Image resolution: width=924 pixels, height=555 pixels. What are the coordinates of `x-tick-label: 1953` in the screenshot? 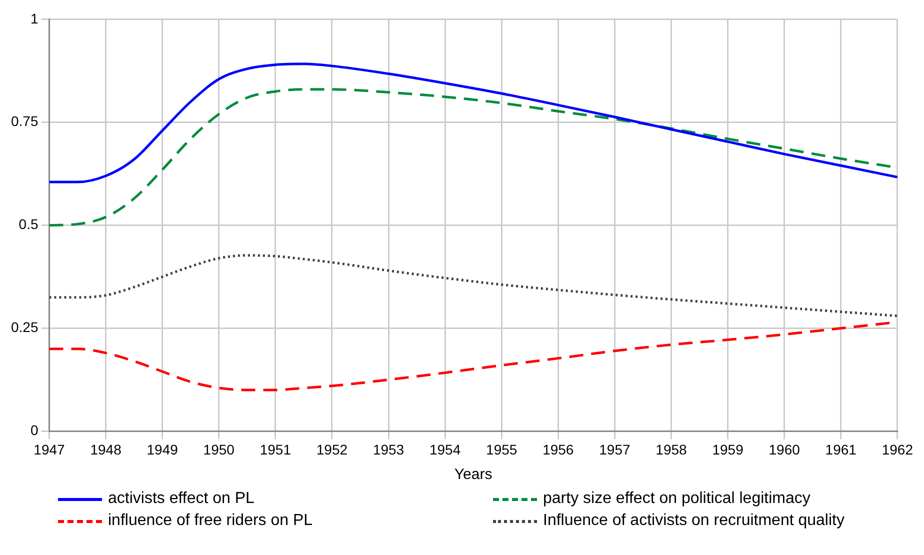 It's located at (388, 449).